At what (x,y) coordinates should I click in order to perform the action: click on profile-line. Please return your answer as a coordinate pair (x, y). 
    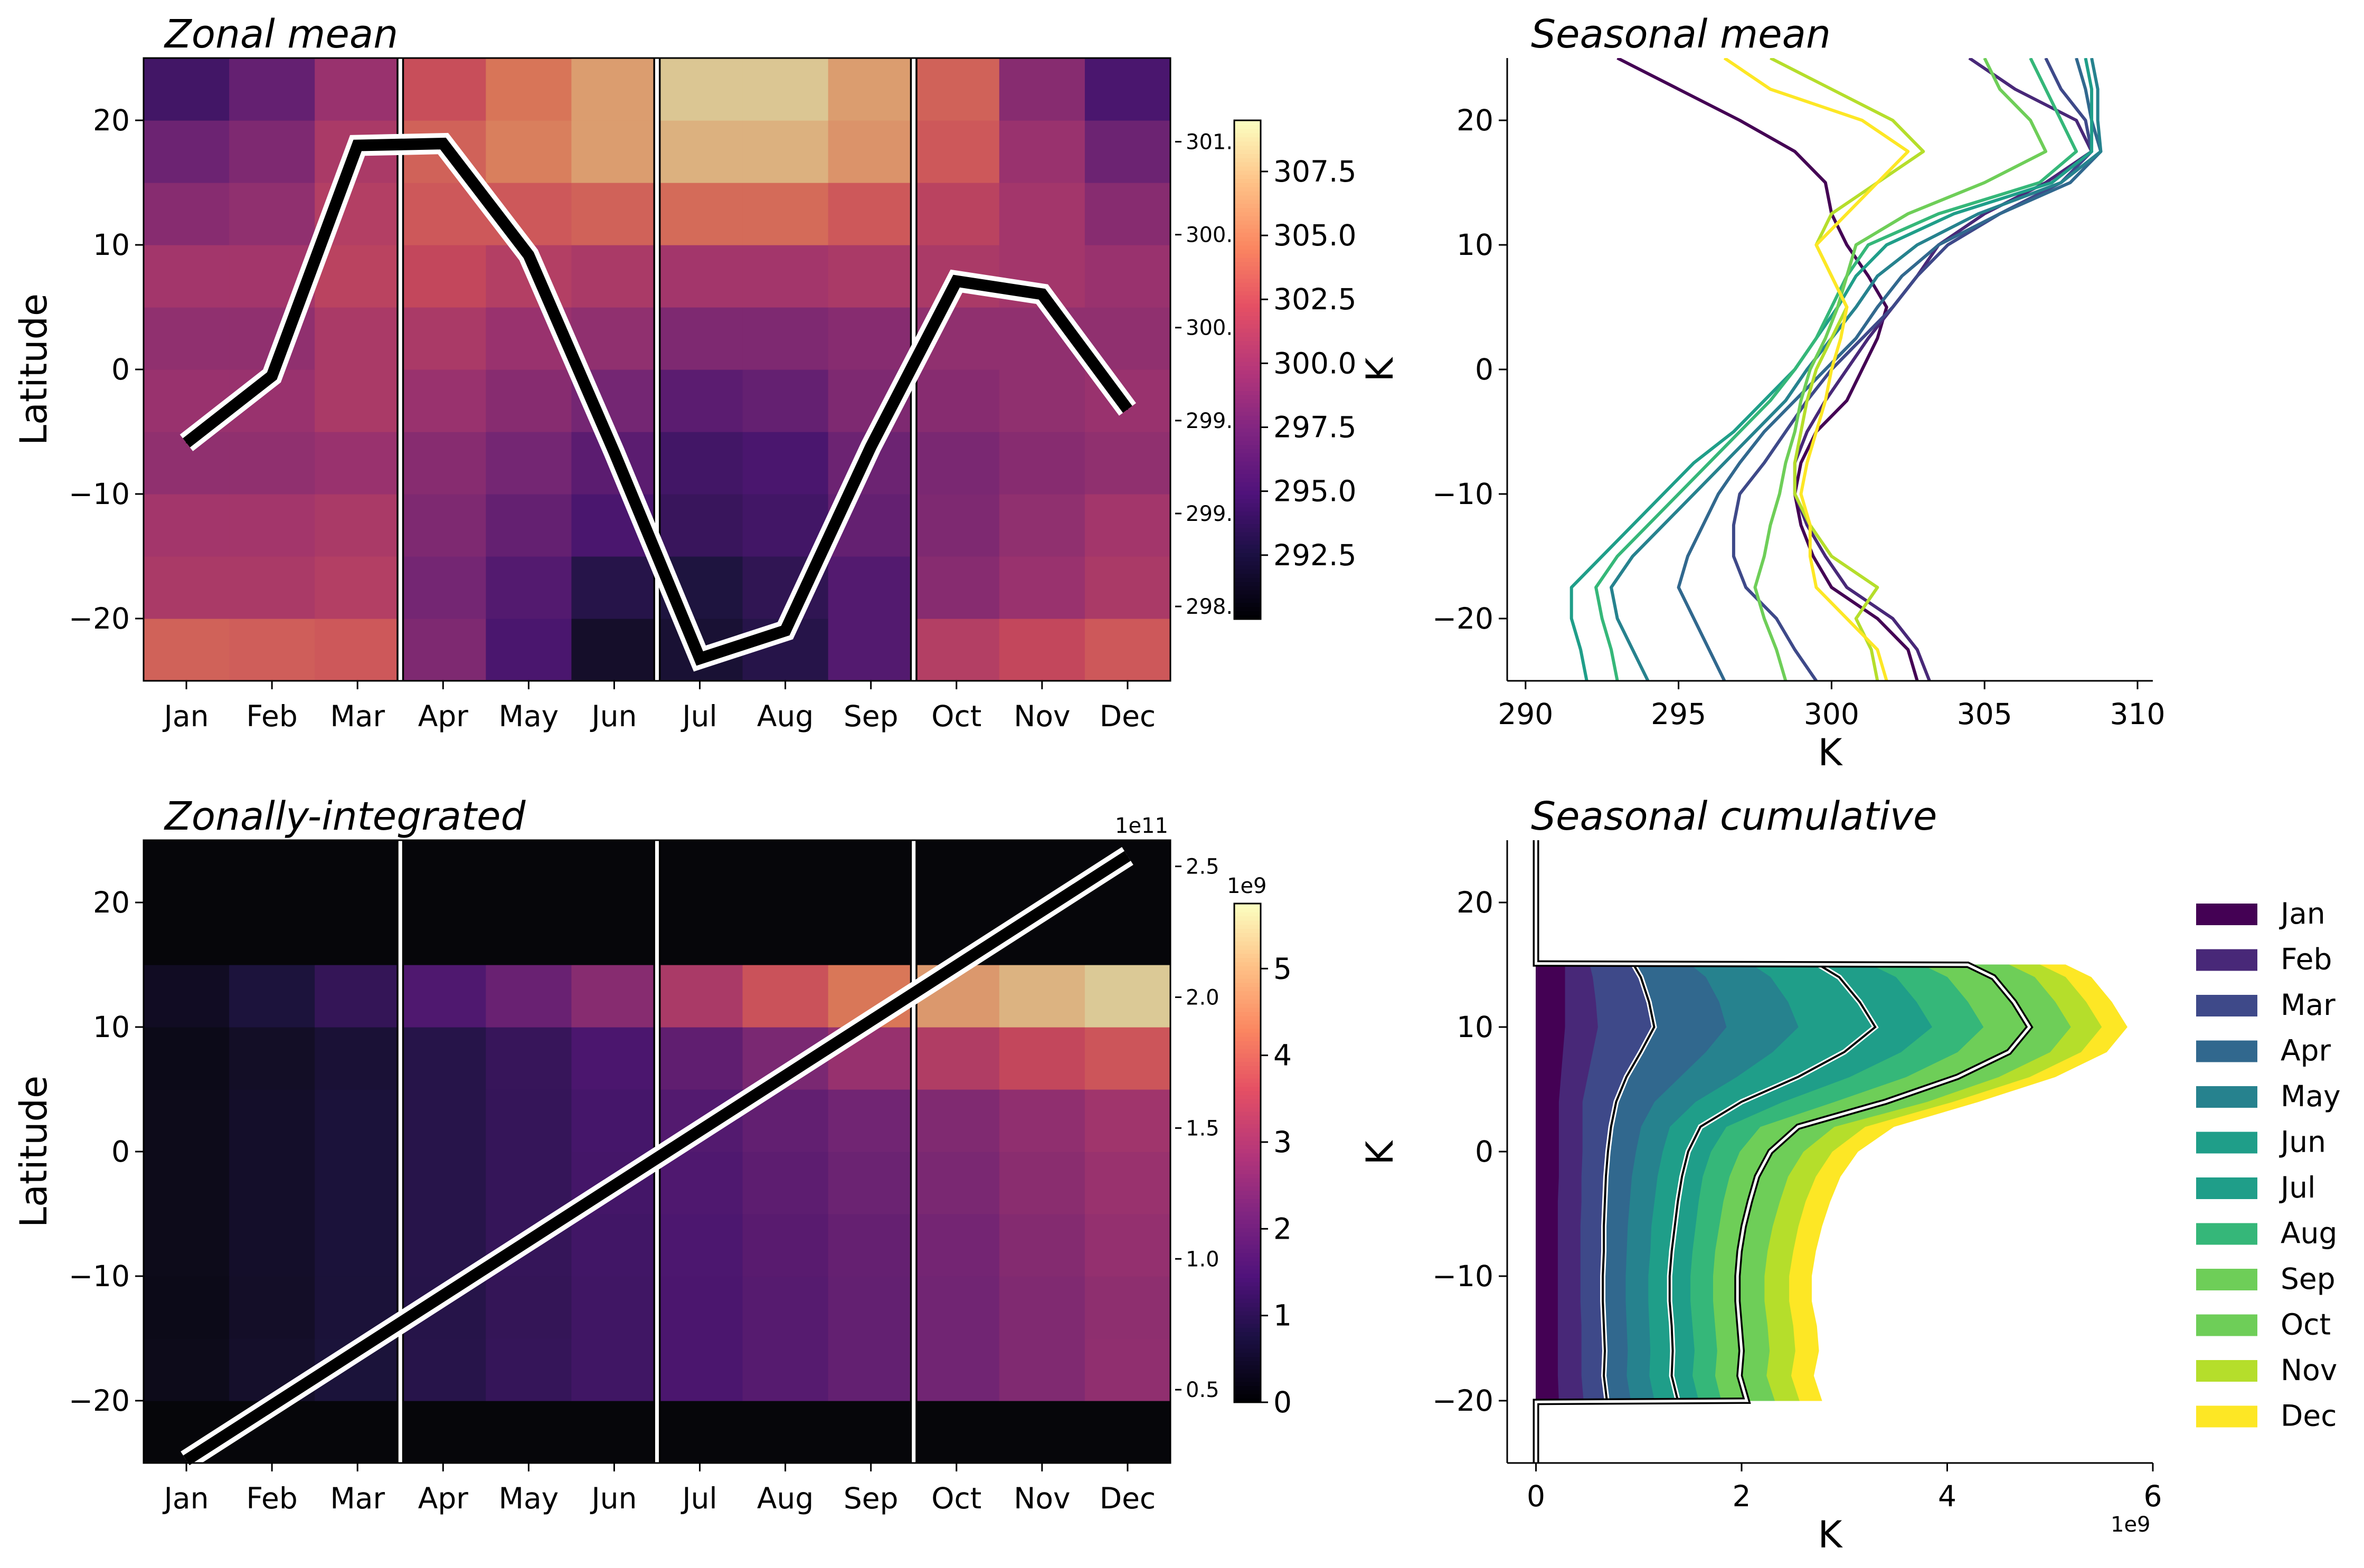
    Looking at the image, I should click on (1856, 369).